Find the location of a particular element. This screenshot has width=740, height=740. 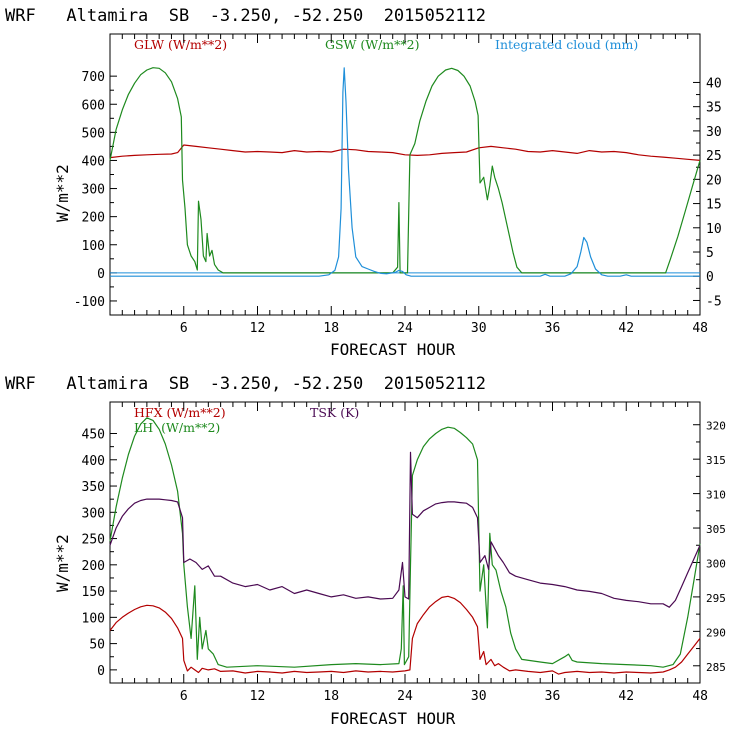

legend-tsk: TSK (K) is located at coordinates (334, 412).